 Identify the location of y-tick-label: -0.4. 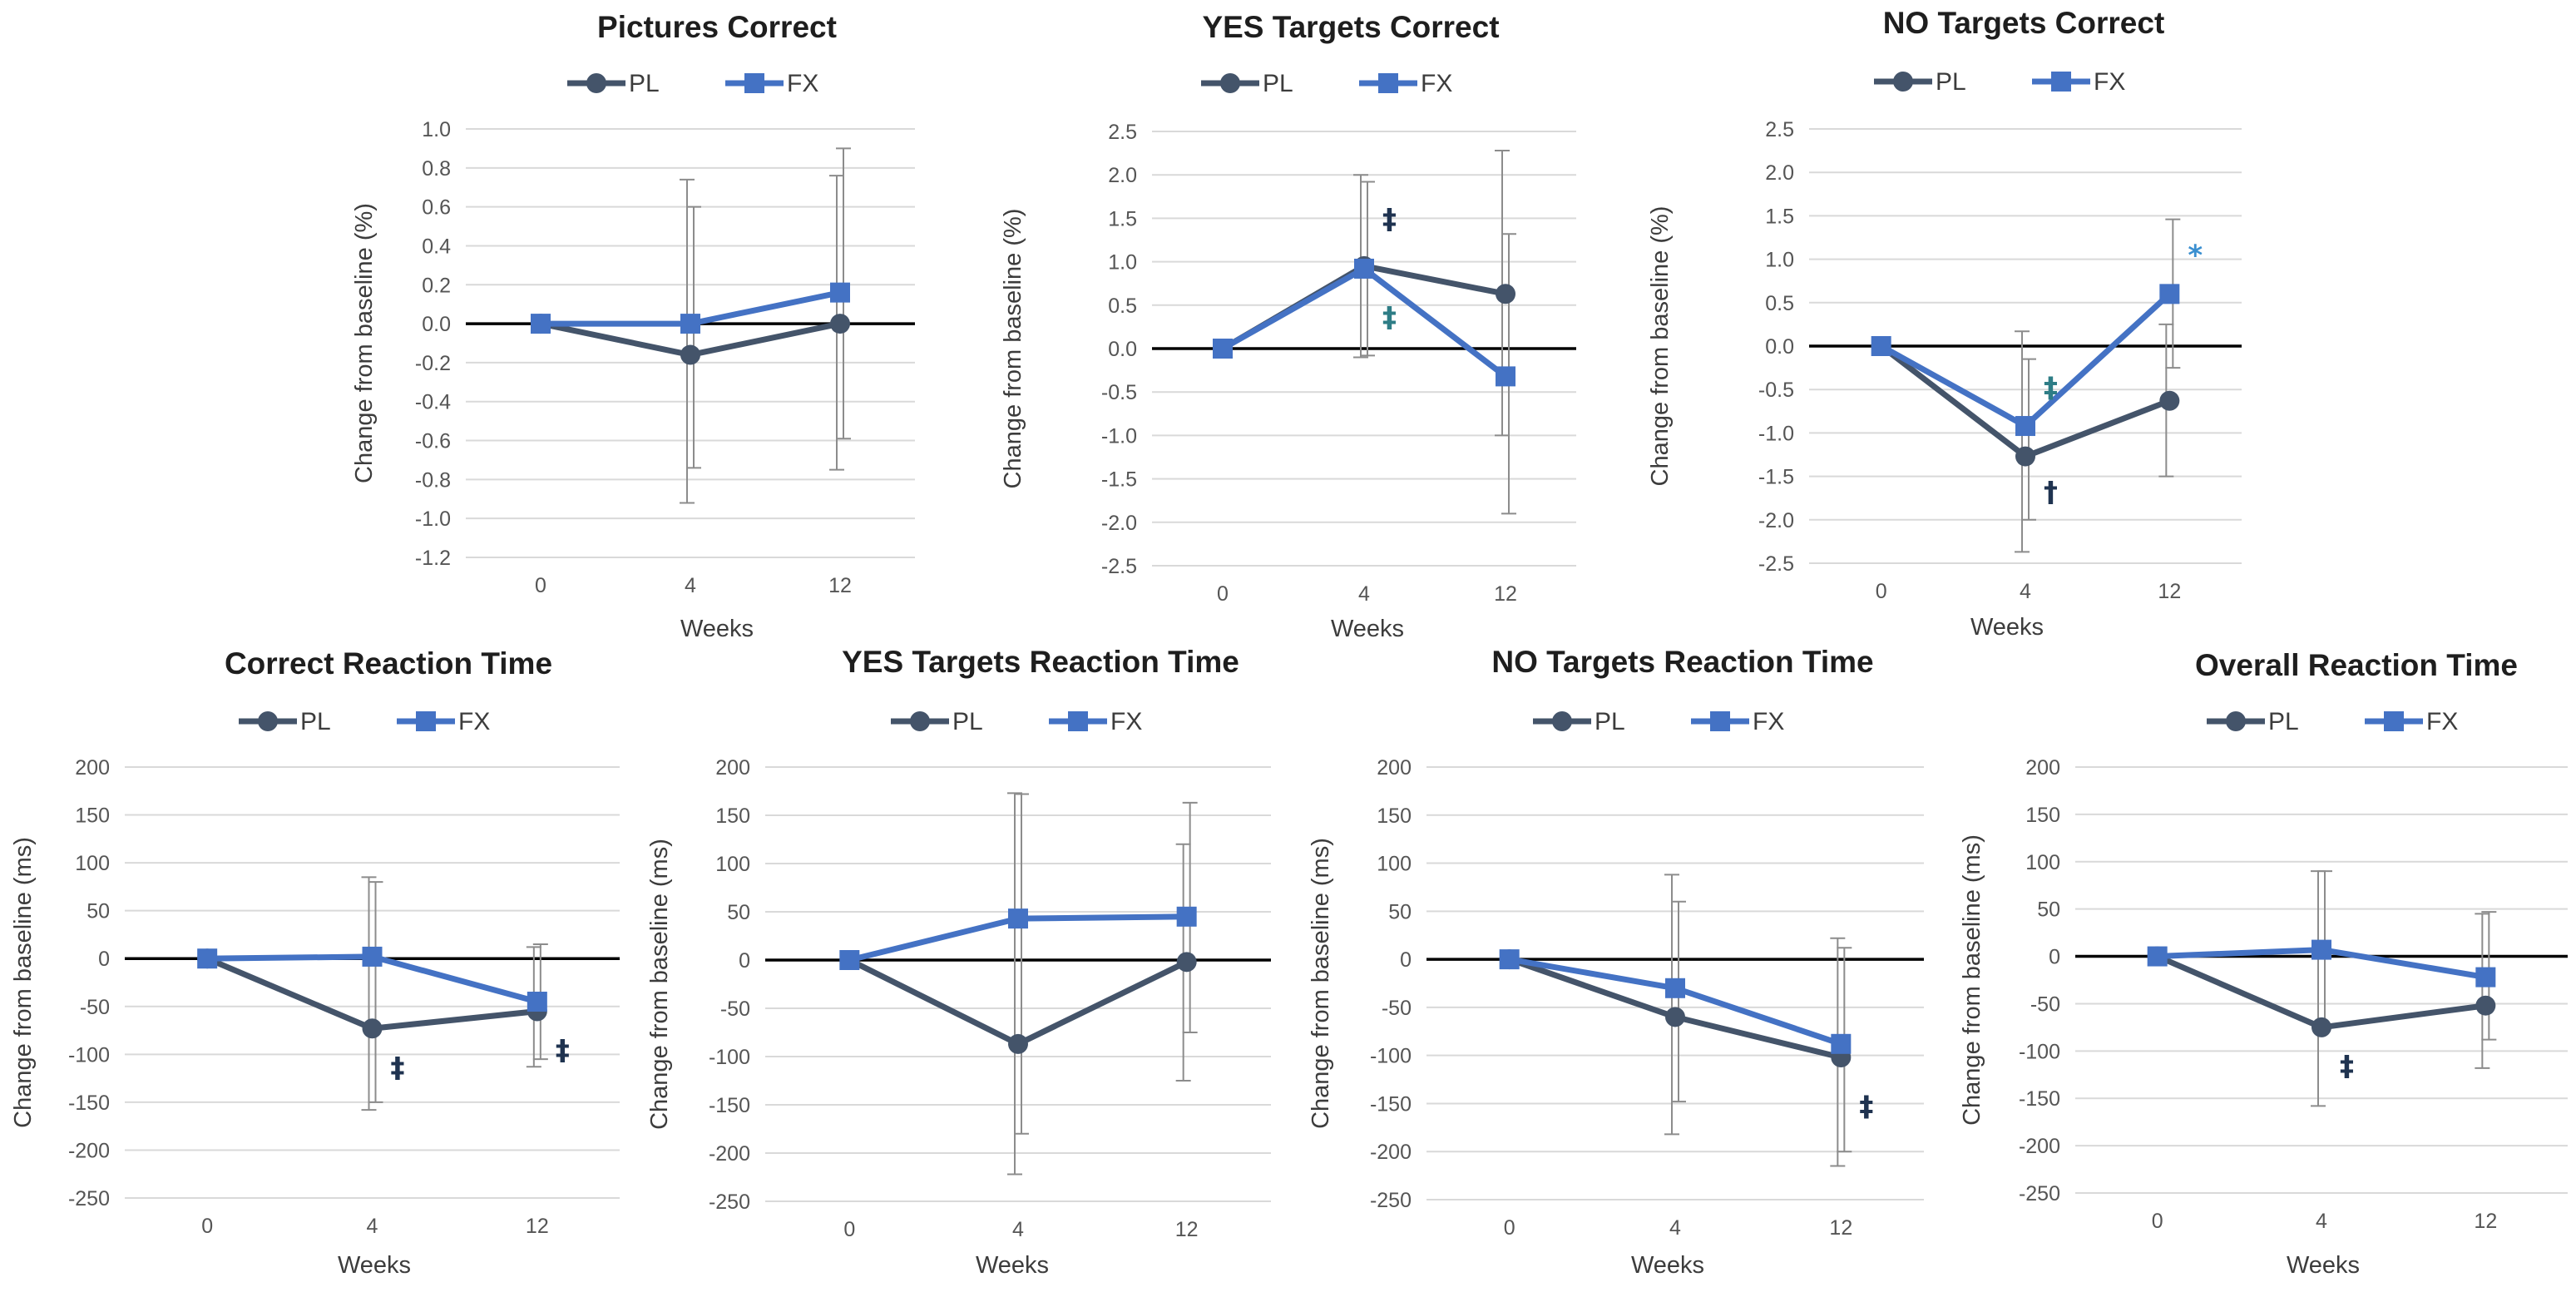
(433, 402).